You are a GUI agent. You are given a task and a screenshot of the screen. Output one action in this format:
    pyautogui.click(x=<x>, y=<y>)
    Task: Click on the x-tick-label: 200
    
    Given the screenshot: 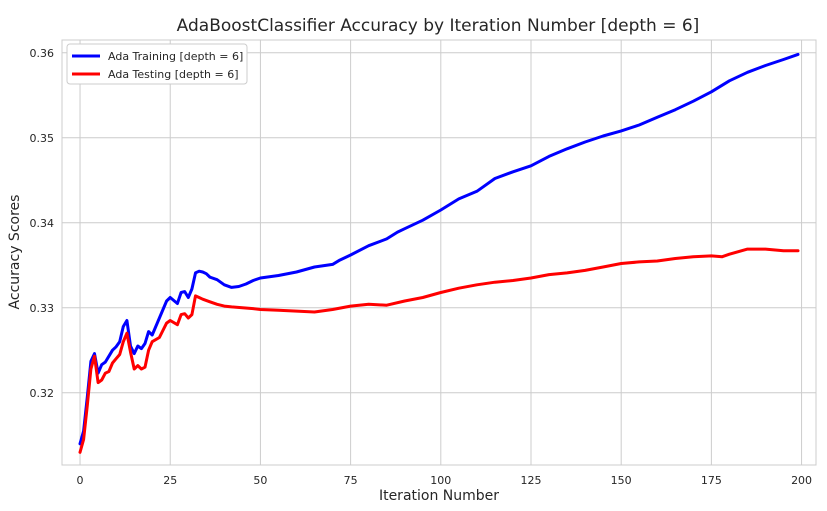 What is the action you would take?
    pyautogui.click(x=801, y=480)
    